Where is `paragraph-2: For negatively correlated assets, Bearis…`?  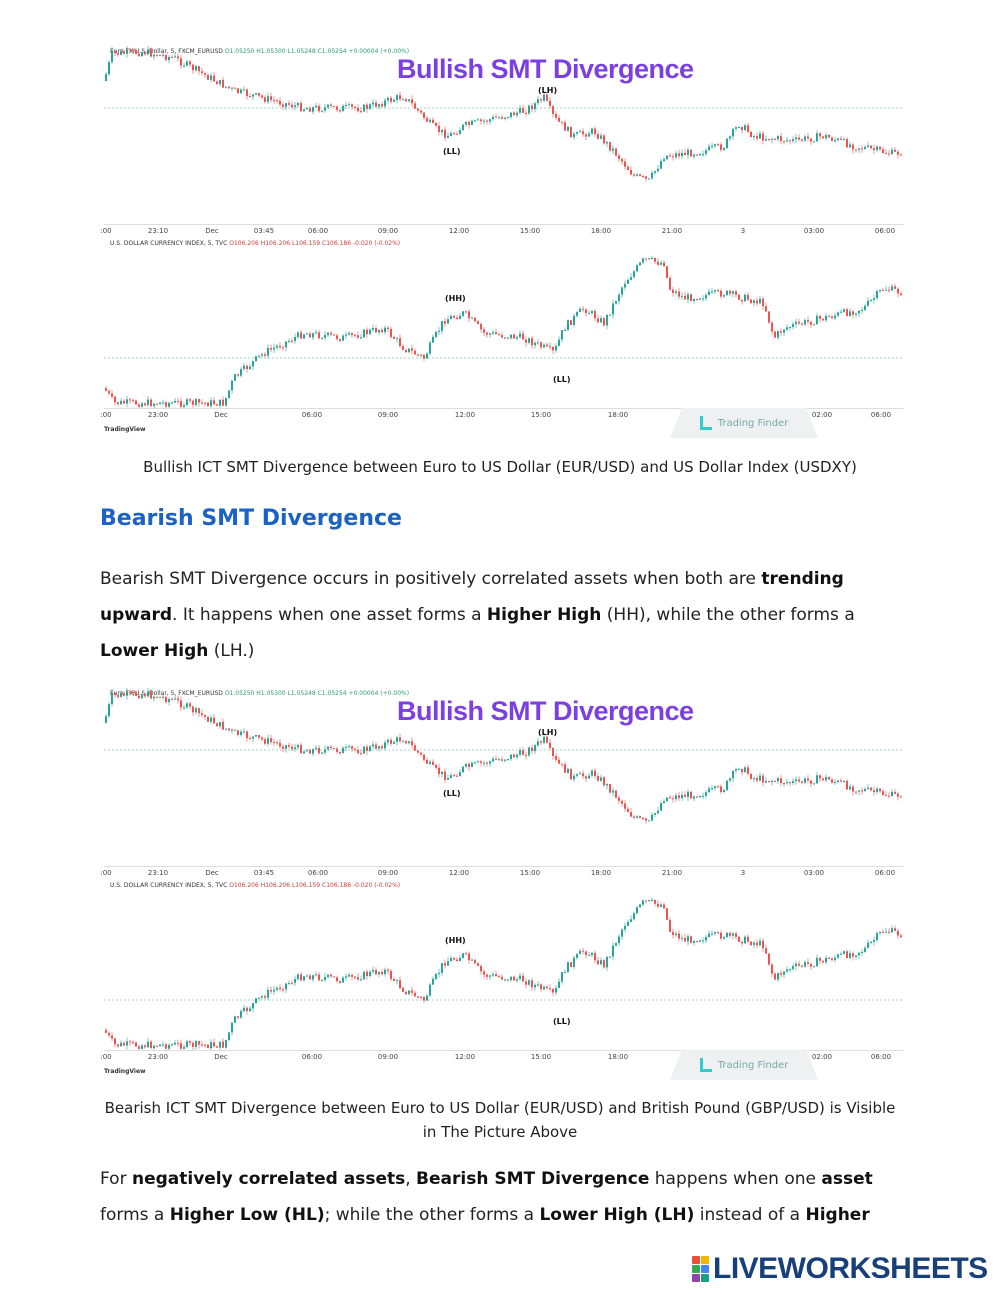 paragraph-2: For negatively correlated assets, Bearis… is located at coordinates (486, 1197).